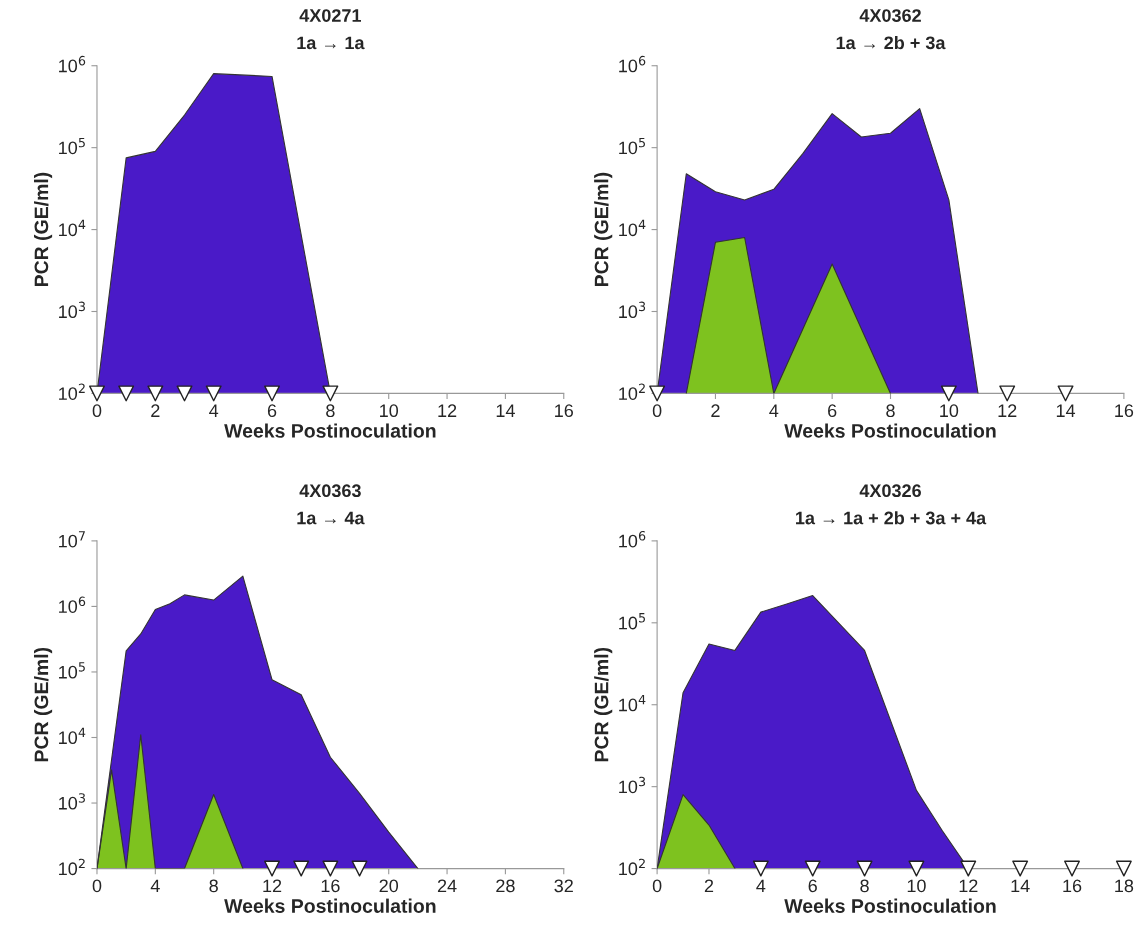  I want to click on x-tick-label: 24, so click(447, 886).